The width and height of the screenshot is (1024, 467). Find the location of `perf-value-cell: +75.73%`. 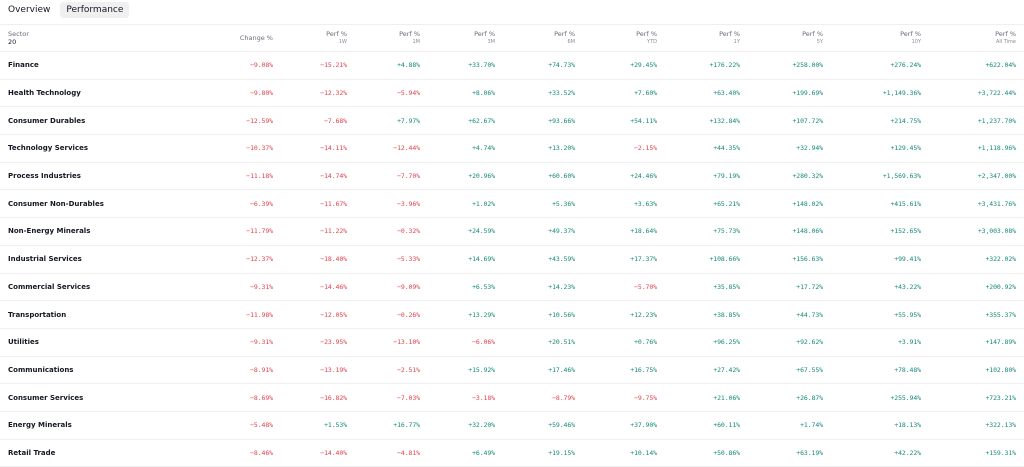

perf-value-cell: +75.73% is located at coordinates (698, 231).